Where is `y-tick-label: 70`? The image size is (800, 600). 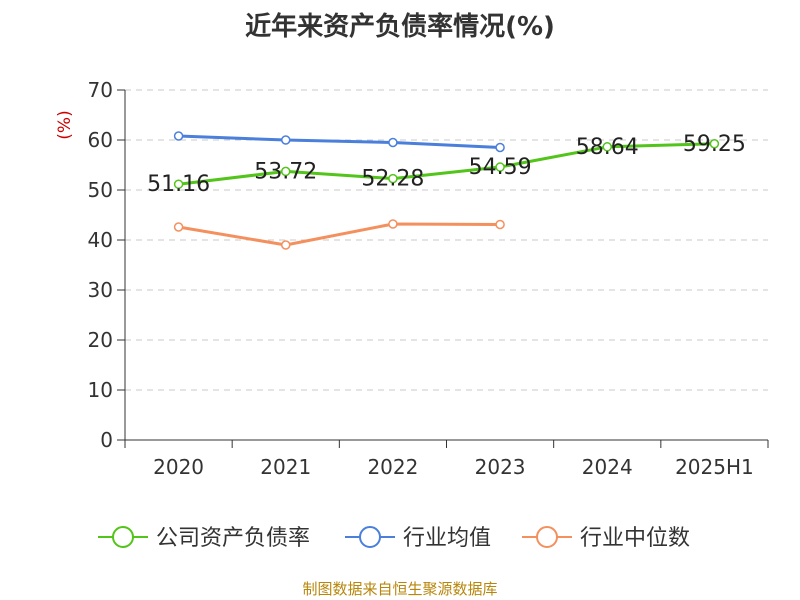
y-tick-label: 70 is located at coordinates (100, 90).